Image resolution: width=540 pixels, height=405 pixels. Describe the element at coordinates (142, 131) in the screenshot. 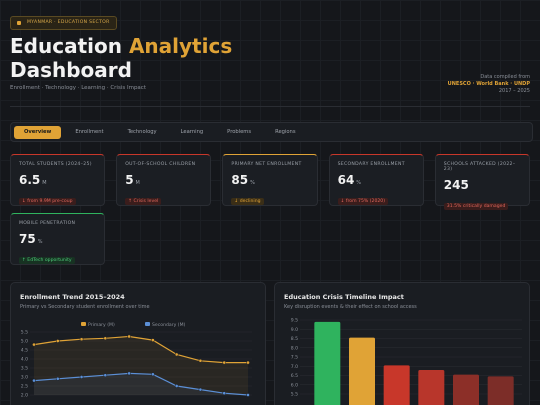

I see `tab: Technology` at that location.